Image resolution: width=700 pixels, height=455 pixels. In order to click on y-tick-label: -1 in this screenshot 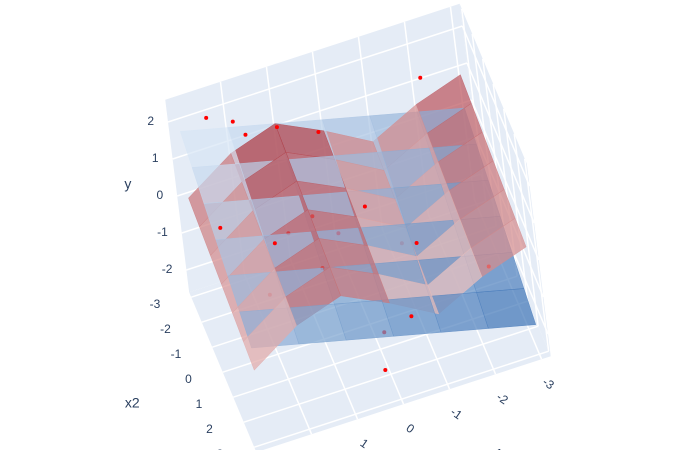, I will do `click(162, 232)`.